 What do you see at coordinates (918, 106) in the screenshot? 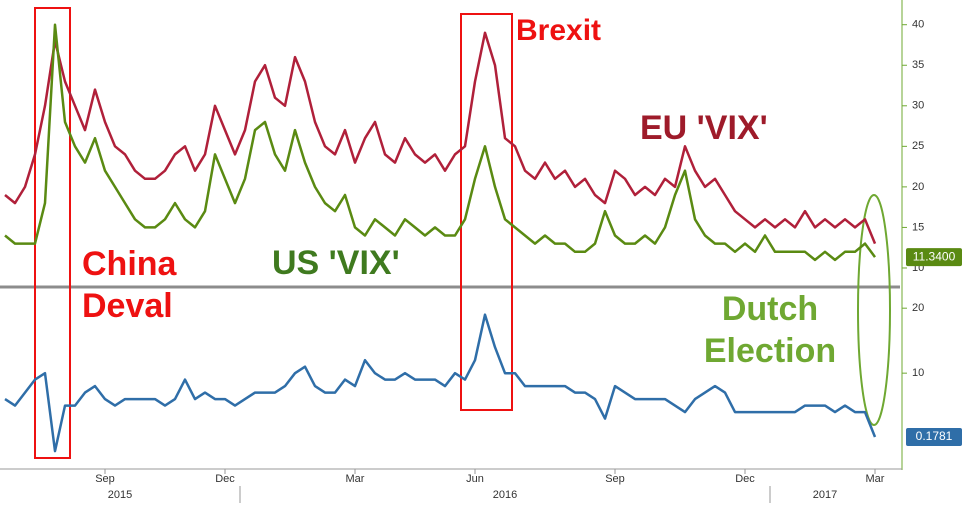
I see `y-tick-label: 30` at bounding box center [918, 106].